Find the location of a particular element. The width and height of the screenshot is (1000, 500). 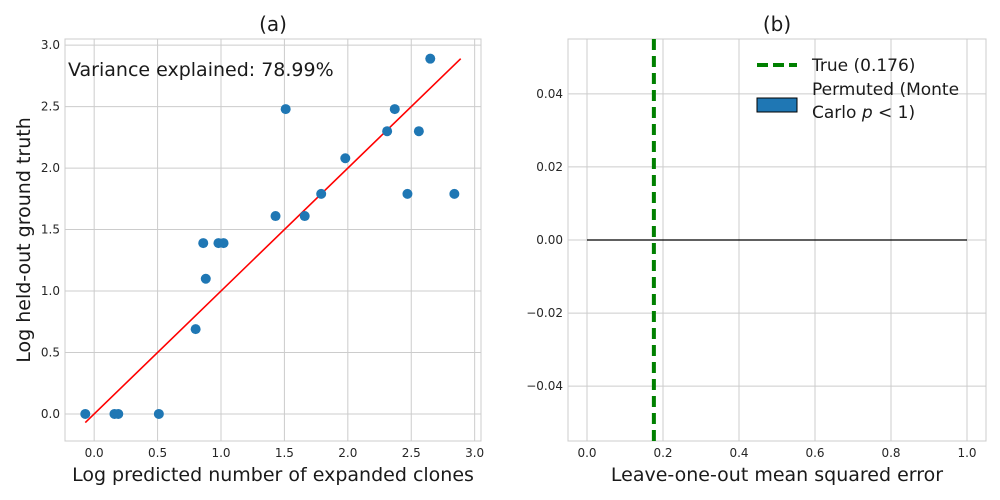

panel-a-y-tick-label: 1.5 is located at coordinates (50, 230).